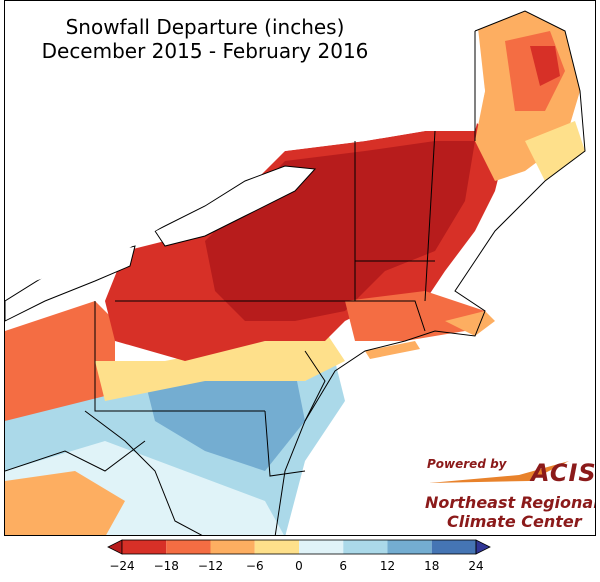  What do you see at coordinates (65, 503) in the screenshot?
I see `region-south-orange` at bounding box center [65, 503].